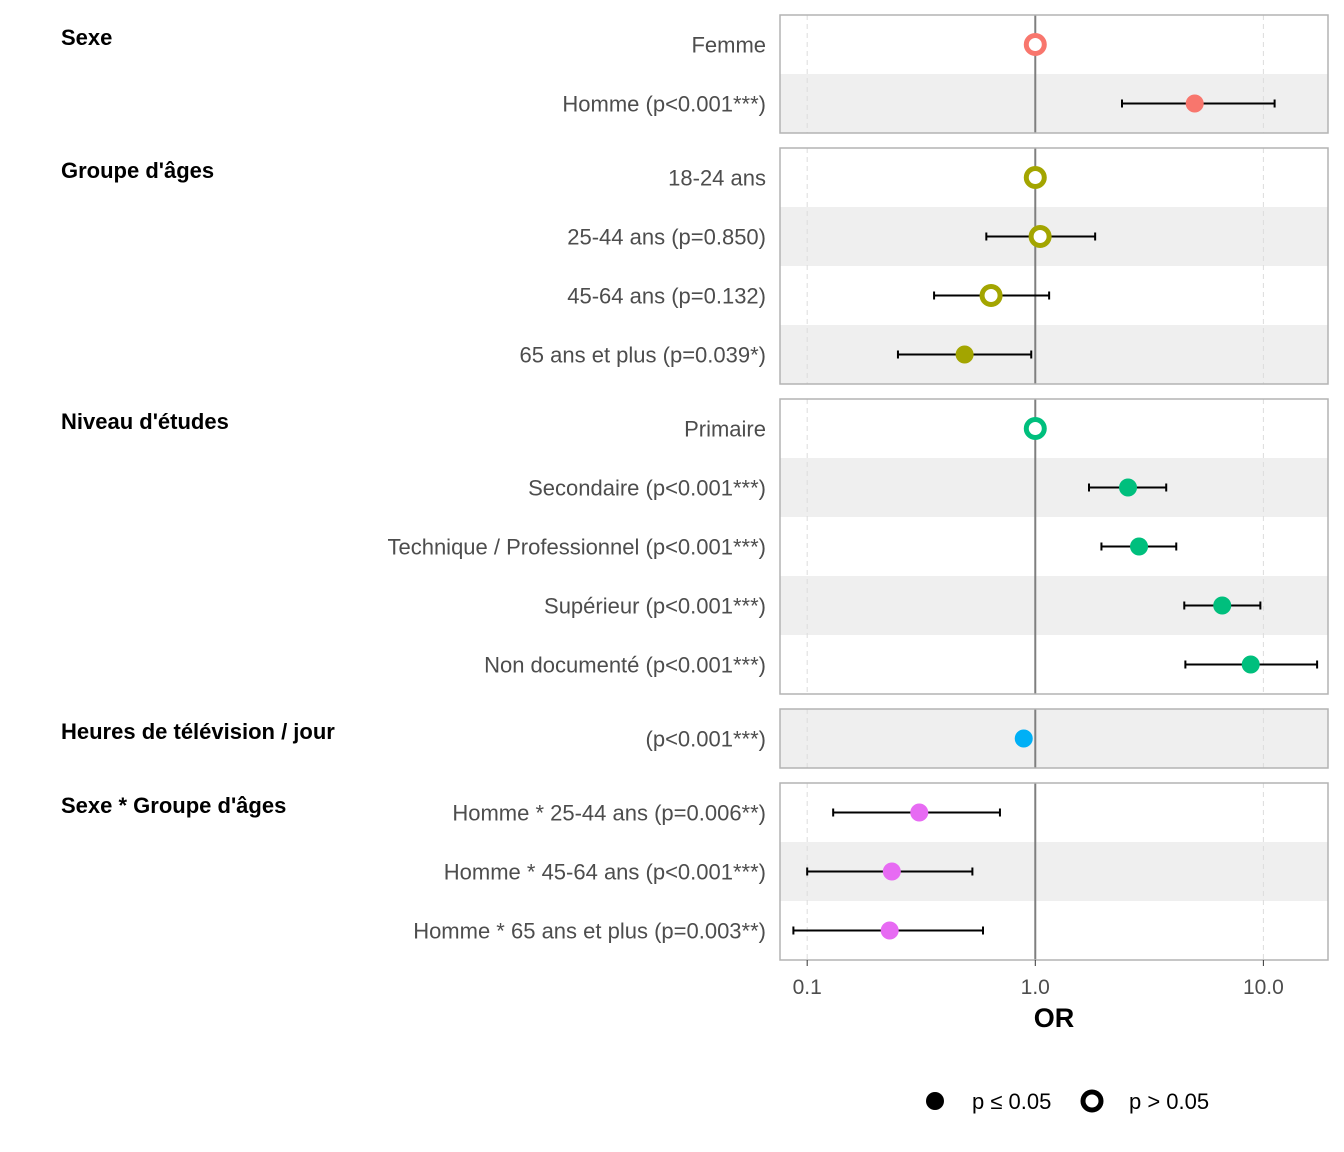  What do you see at coordinates (1054, 1018) in the screenshot?
I see `x-axis-title: OR` at bounding box center [1054, 1018].